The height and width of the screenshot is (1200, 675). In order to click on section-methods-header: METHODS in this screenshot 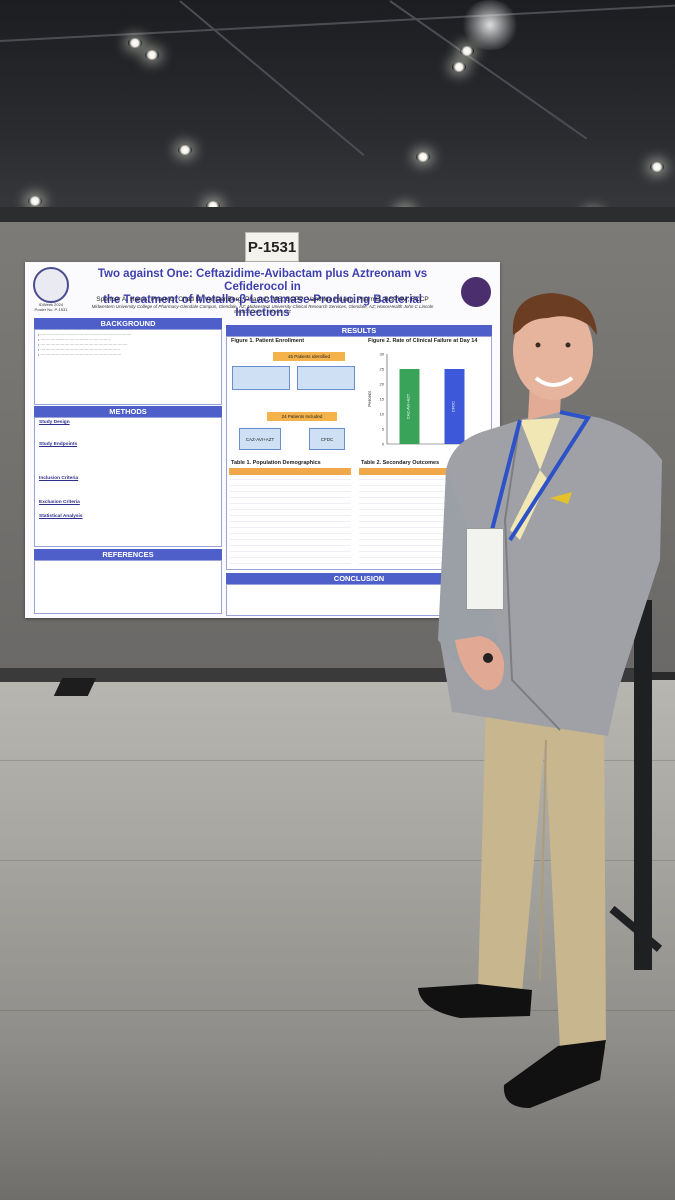, I will do `click(128, 411)`.